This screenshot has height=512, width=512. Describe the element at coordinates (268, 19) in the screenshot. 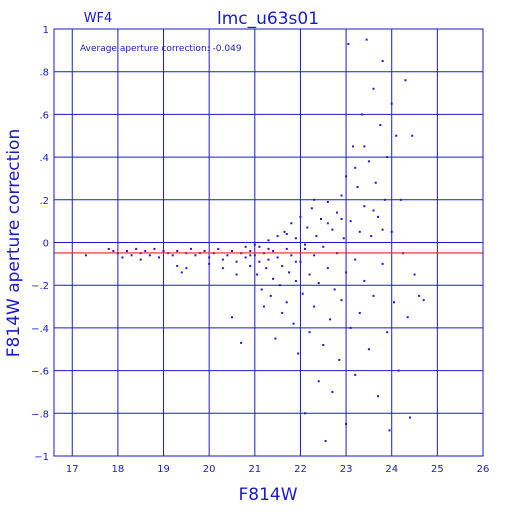

I see `chart-title: lmc_u63s01` at that location.